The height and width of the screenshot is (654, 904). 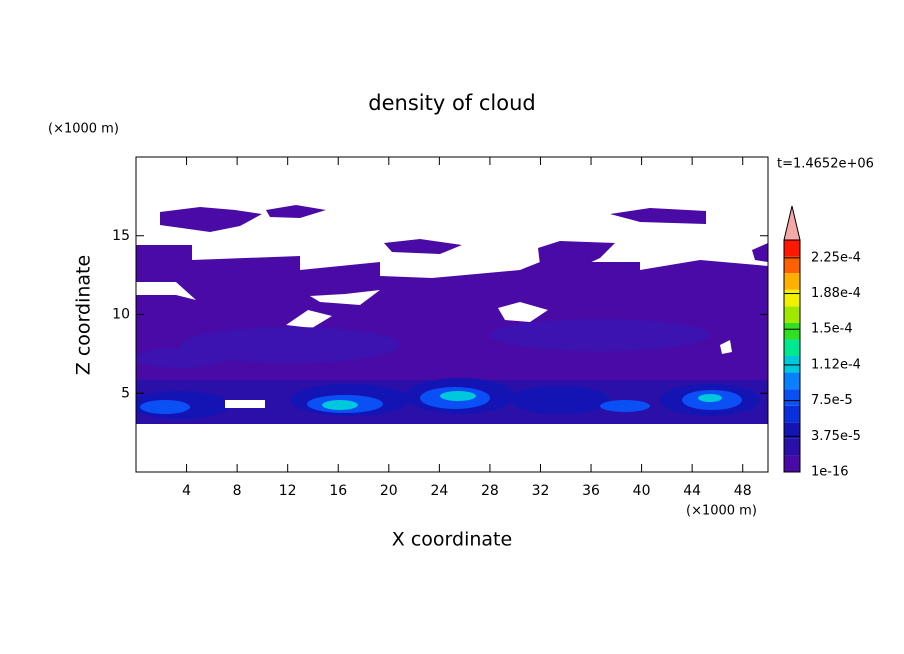 What do you see at coordinates (452, 540) in the screenshot?
I see `x-axis-title: X coordinate` at bounding box center [452, 540].